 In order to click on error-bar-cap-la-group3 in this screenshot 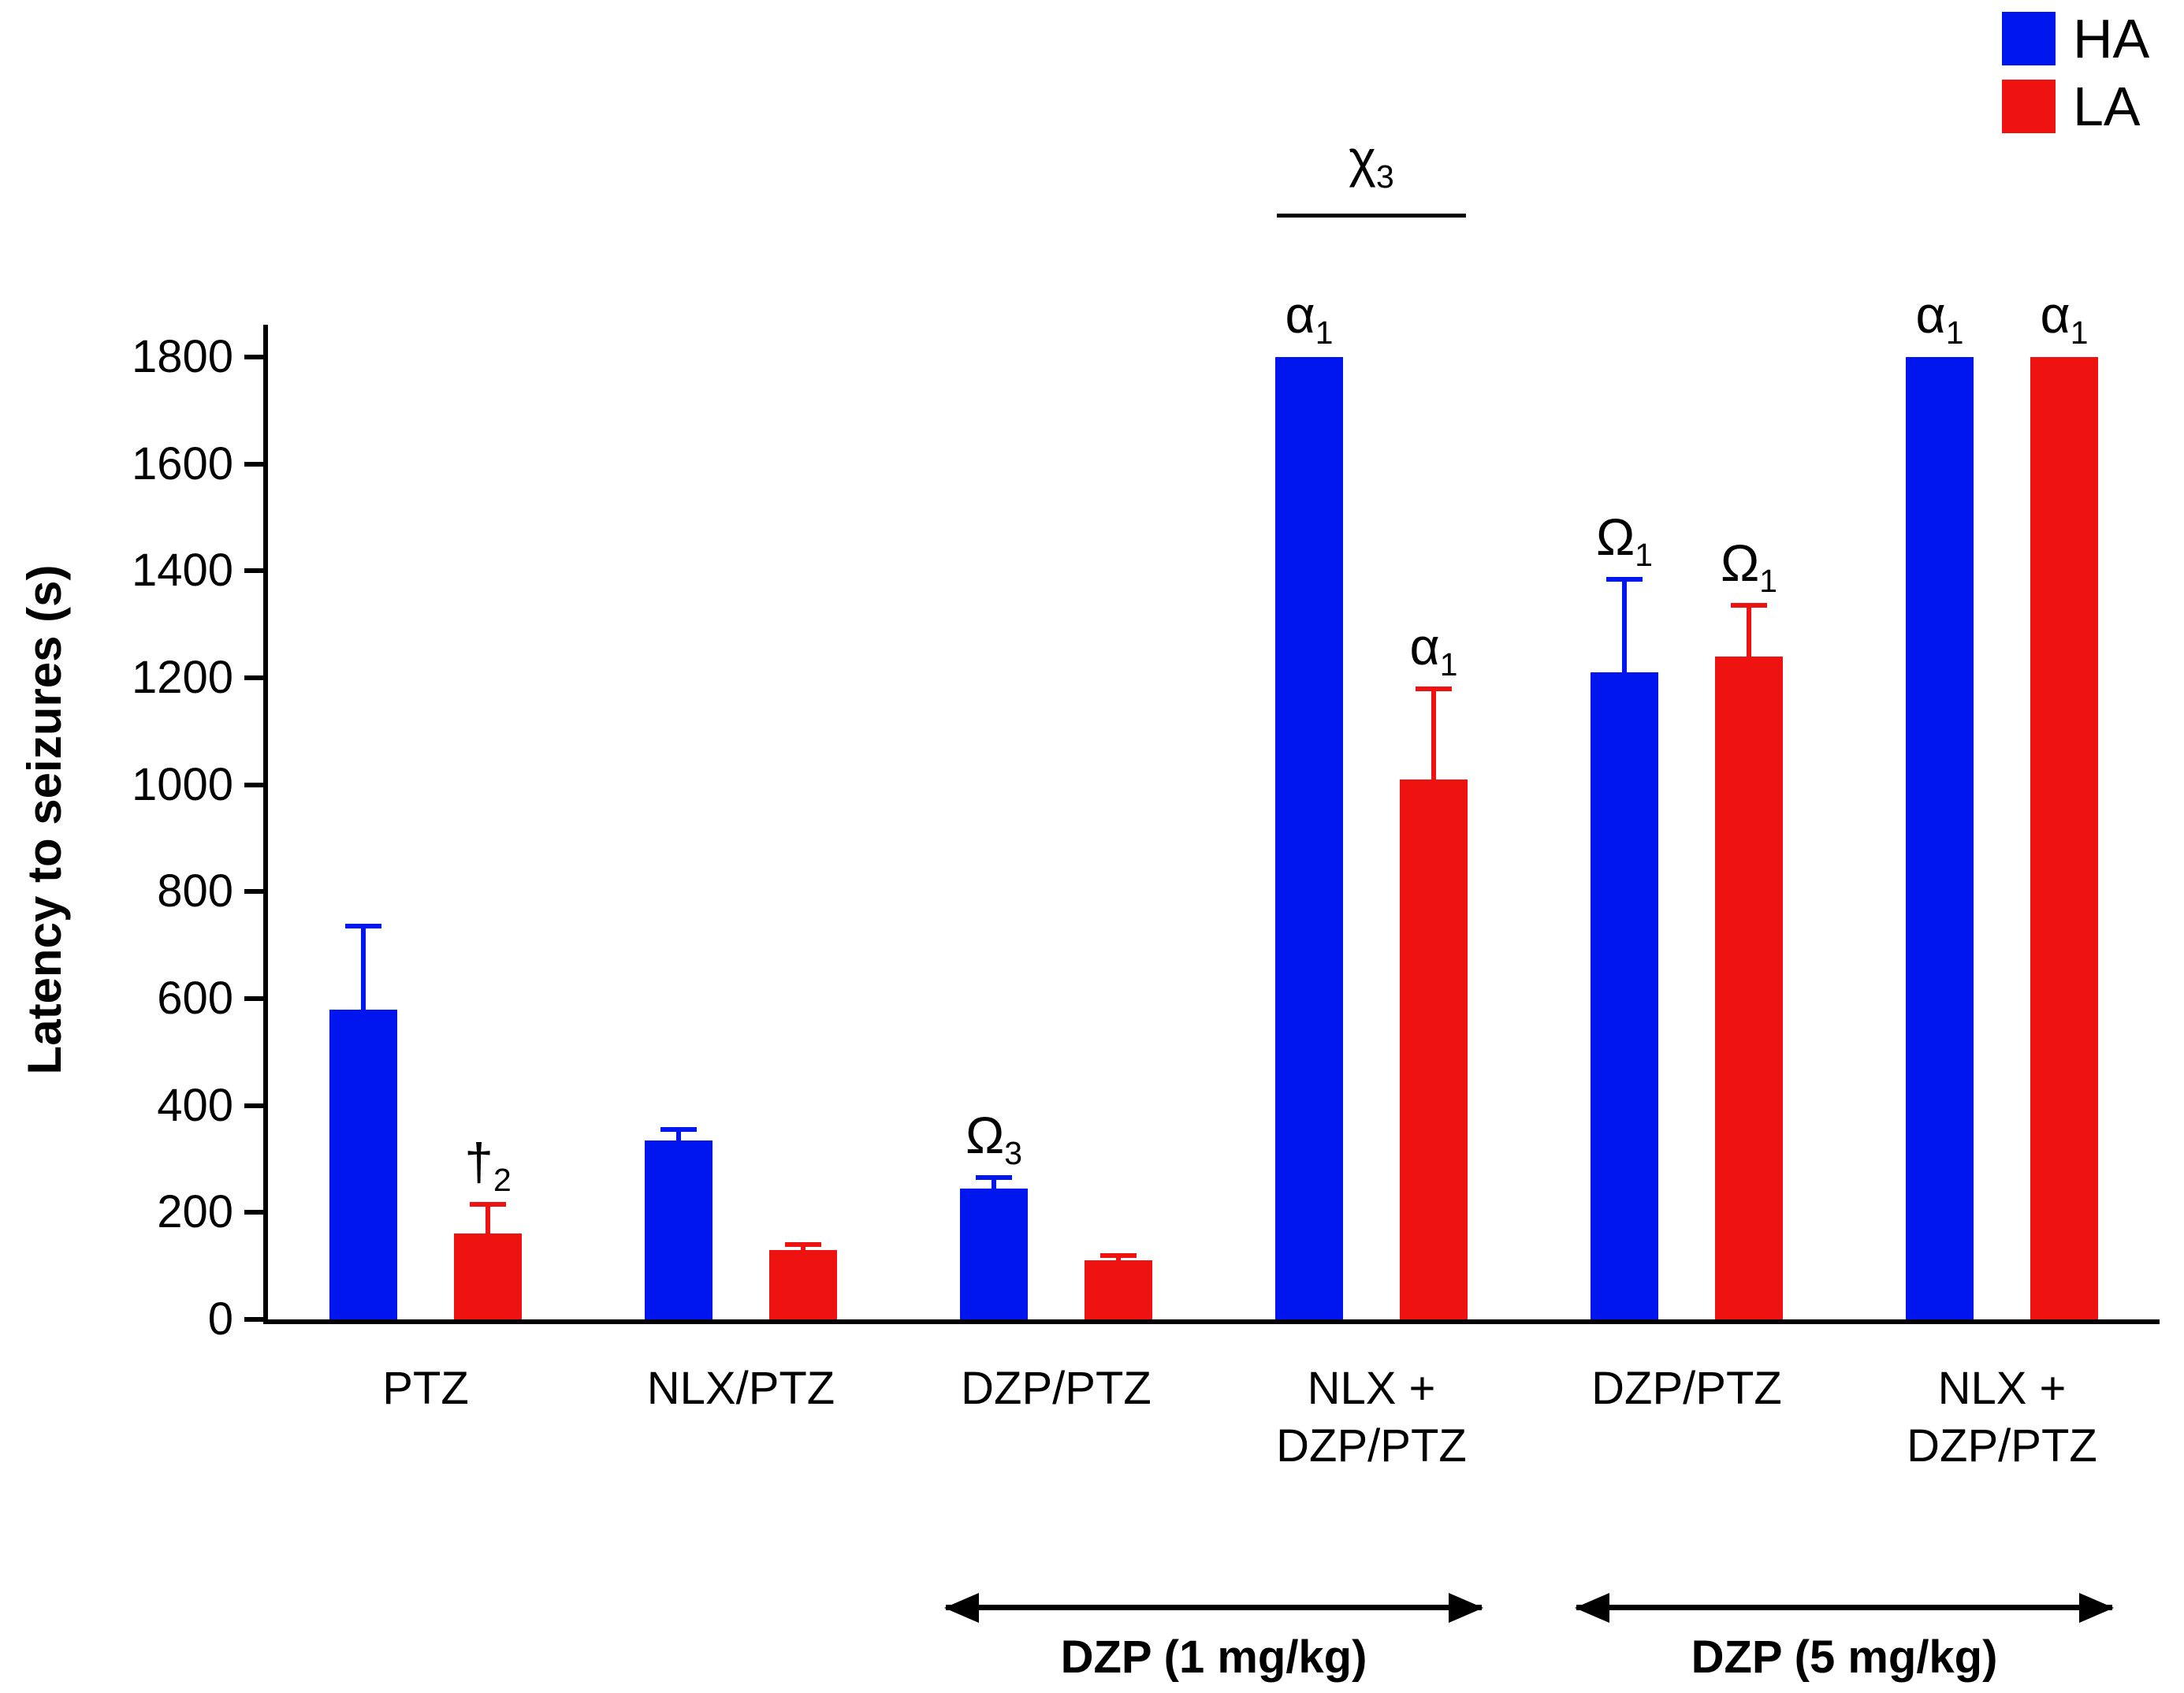, I will do `click(1118, 1255)`.